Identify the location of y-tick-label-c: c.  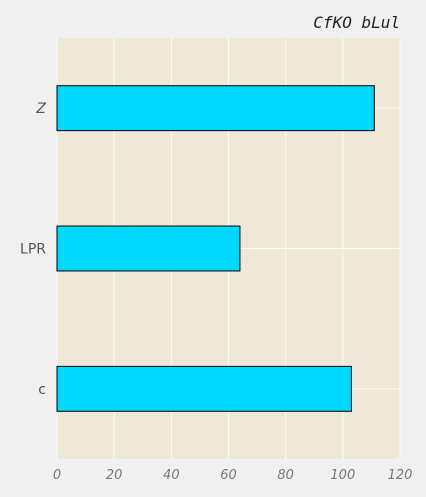
(42, 390).